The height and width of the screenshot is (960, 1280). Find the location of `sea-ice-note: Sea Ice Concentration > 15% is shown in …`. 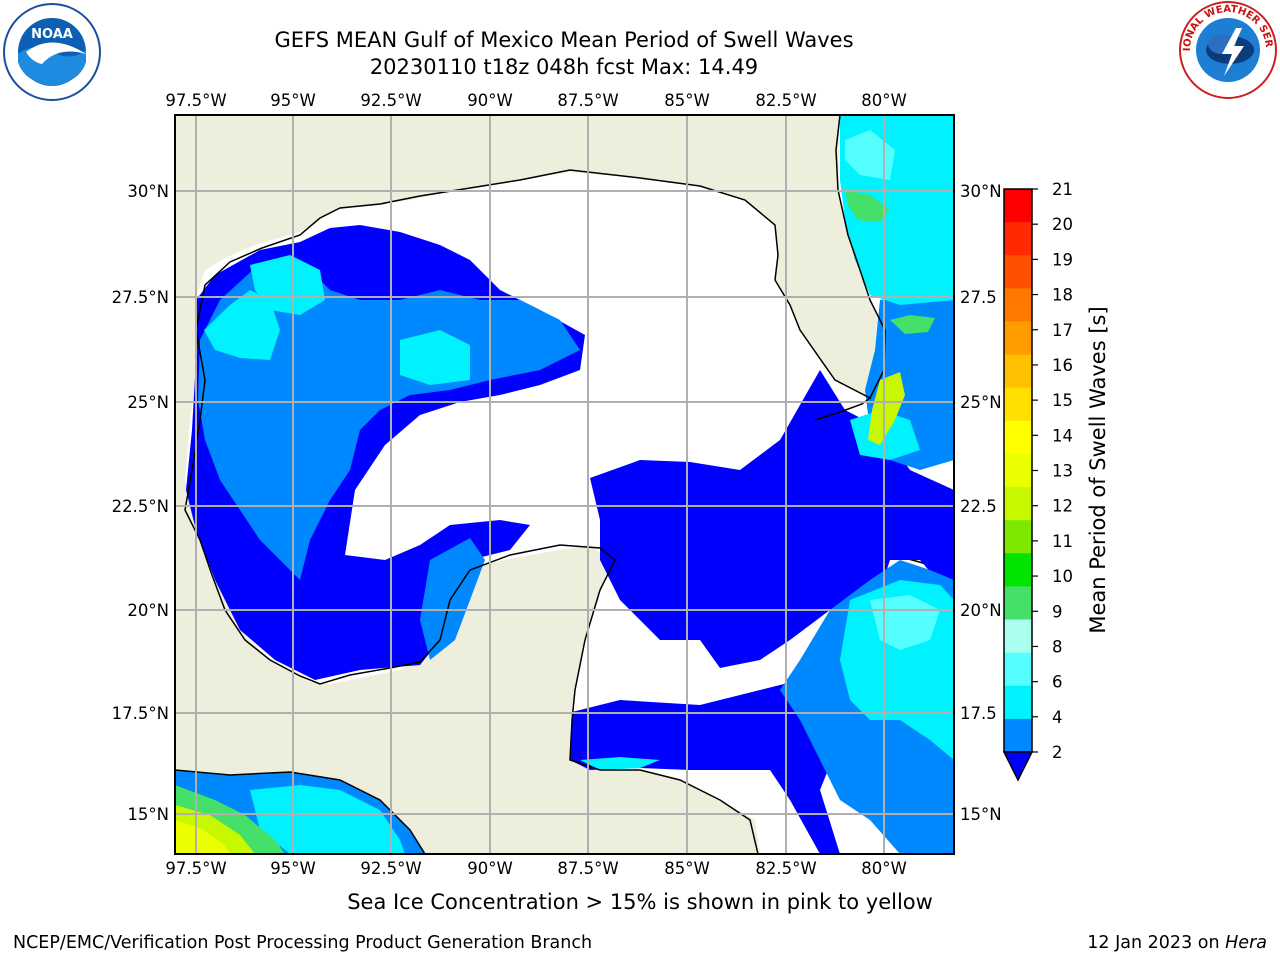

sea-ice-note: Sea Ice Concentration > 15% is shown in … is located at coordinates (640, 902).